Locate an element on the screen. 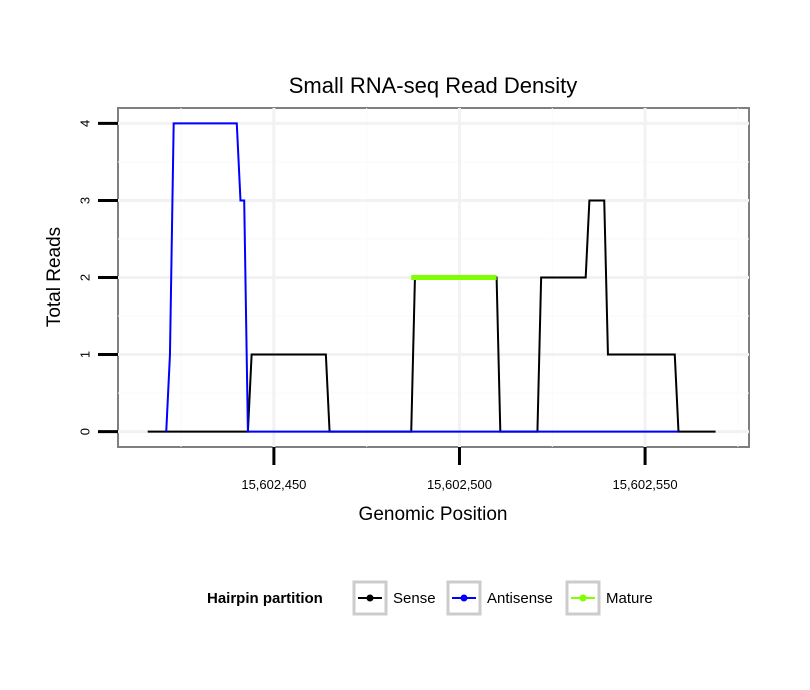 Image resolution: width=810 pixels, height=690 pixels. y-tick-label-4: 4 is located at coordinates (84, 123).